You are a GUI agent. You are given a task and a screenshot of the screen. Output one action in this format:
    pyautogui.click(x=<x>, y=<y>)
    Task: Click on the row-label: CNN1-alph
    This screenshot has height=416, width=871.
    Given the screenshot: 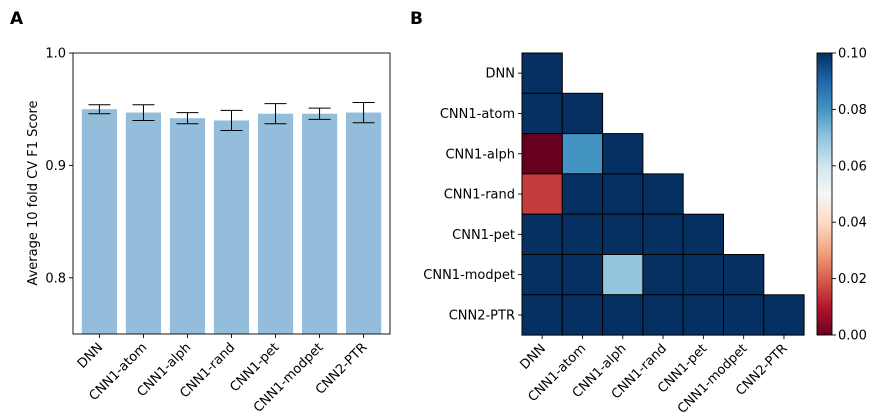 What is the action you would take?
    pyautogui.click(x=480, y=154)
    